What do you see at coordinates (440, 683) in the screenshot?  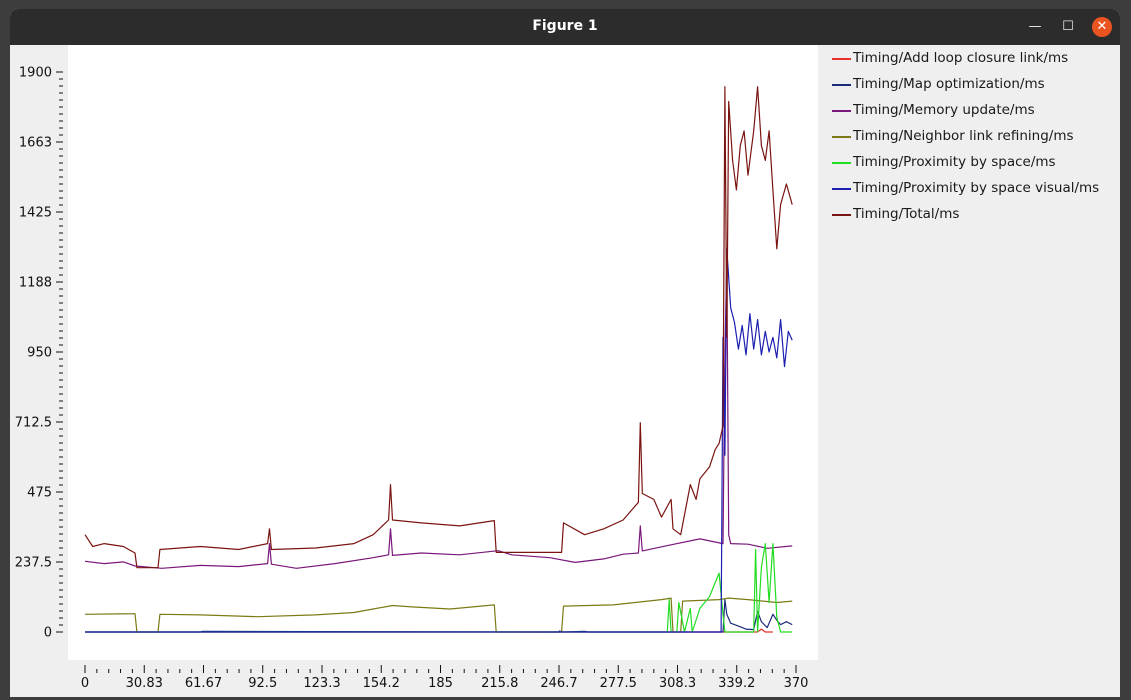 I see `x-tick-label: 185` at bounding box center [440, 683].